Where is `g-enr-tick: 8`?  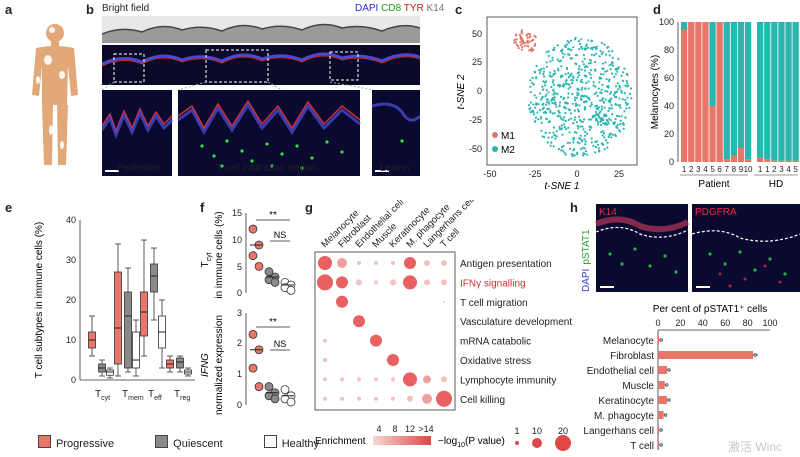
g-enr-tick: 8 is located at coordinates (394, 429).